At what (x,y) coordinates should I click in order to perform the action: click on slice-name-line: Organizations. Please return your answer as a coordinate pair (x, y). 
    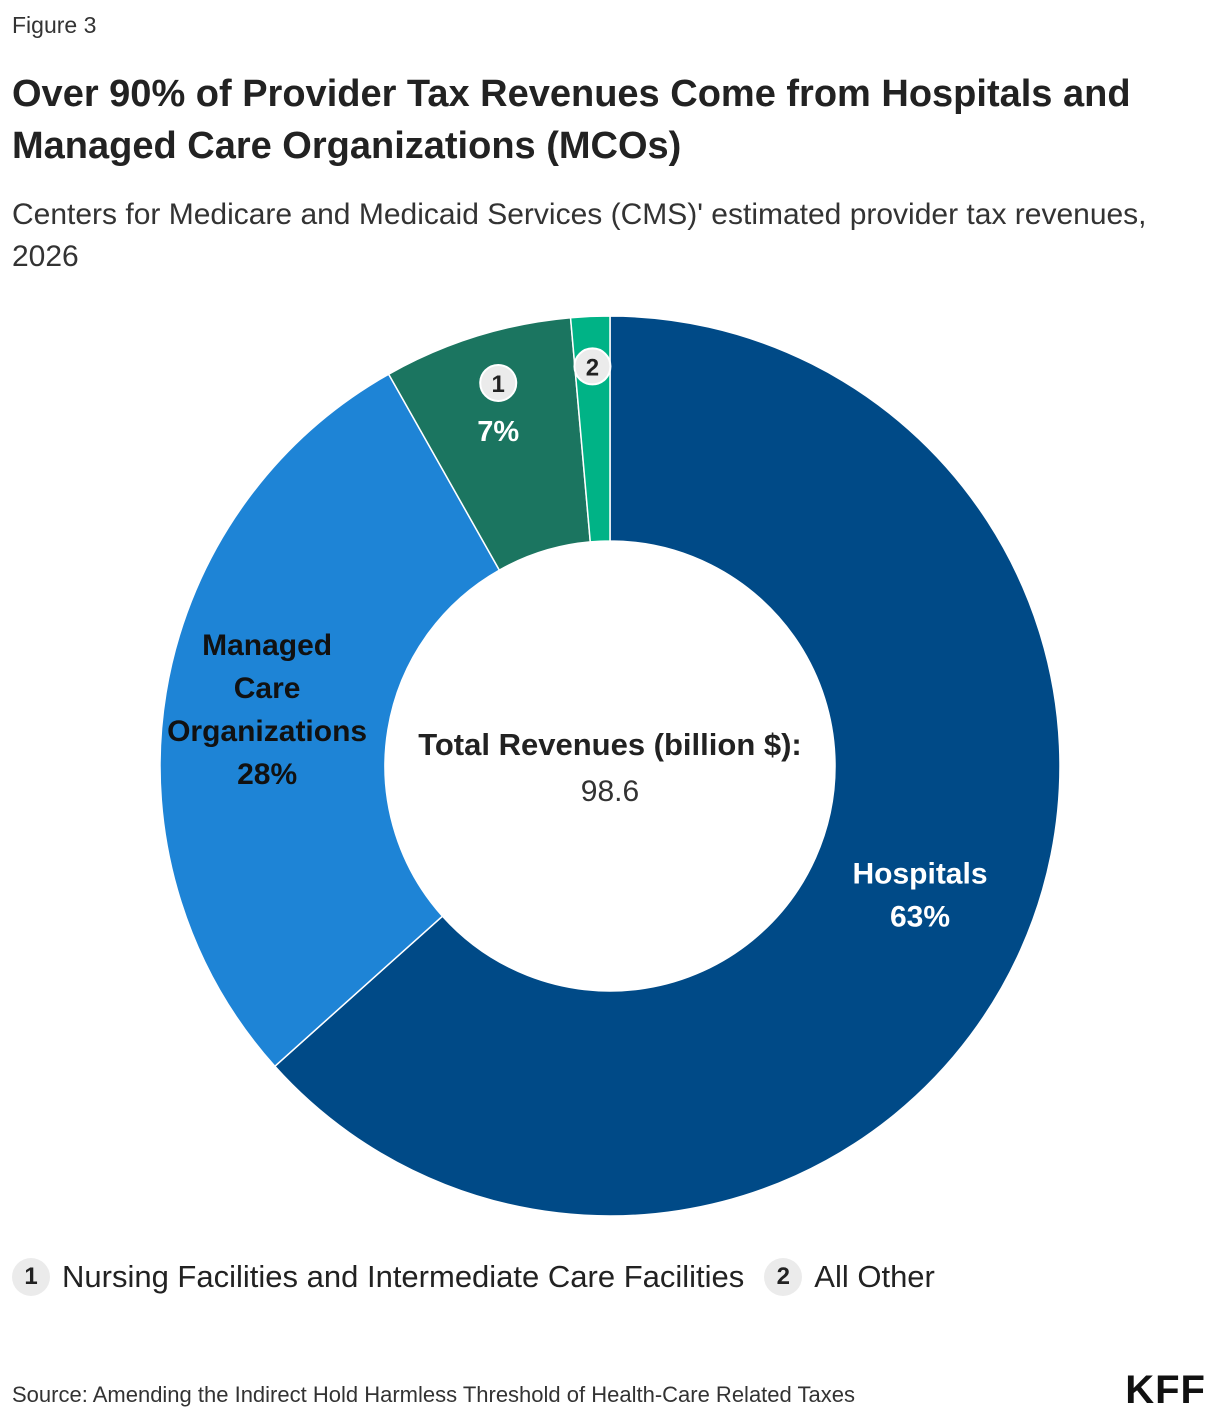
    Looking at the image, I should click on (267, 731).